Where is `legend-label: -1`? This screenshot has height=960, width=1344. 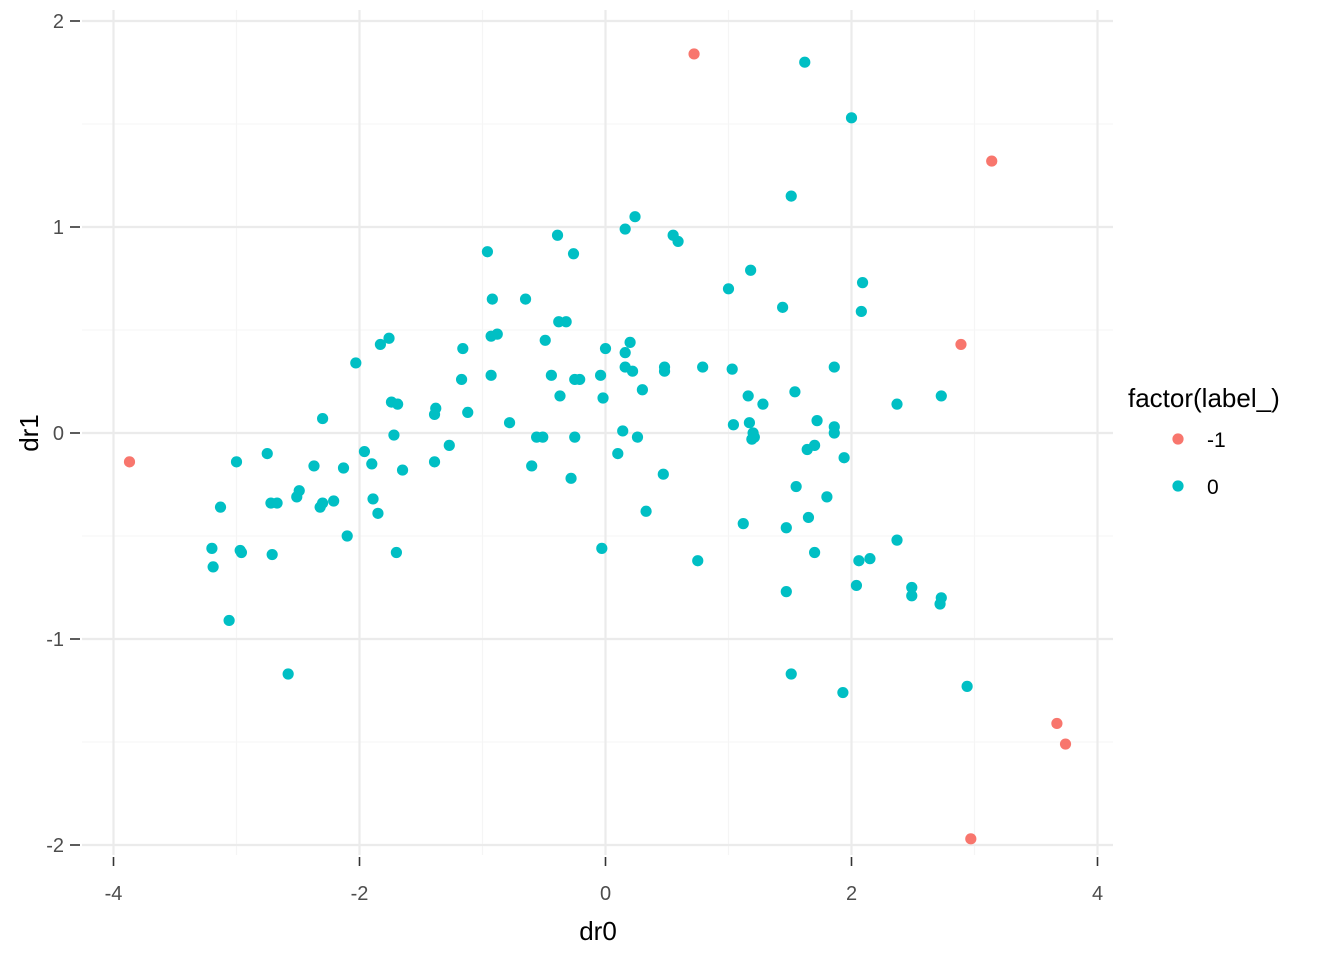
legend-label: -1 is located at coordinates (1216, 440).